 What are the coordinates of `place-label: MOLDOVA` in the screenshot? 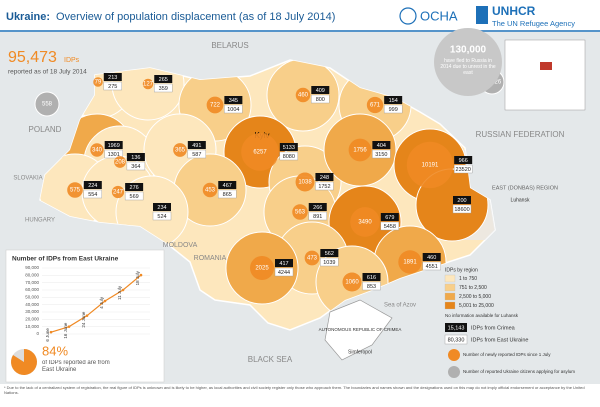 It's located at (180, 245).